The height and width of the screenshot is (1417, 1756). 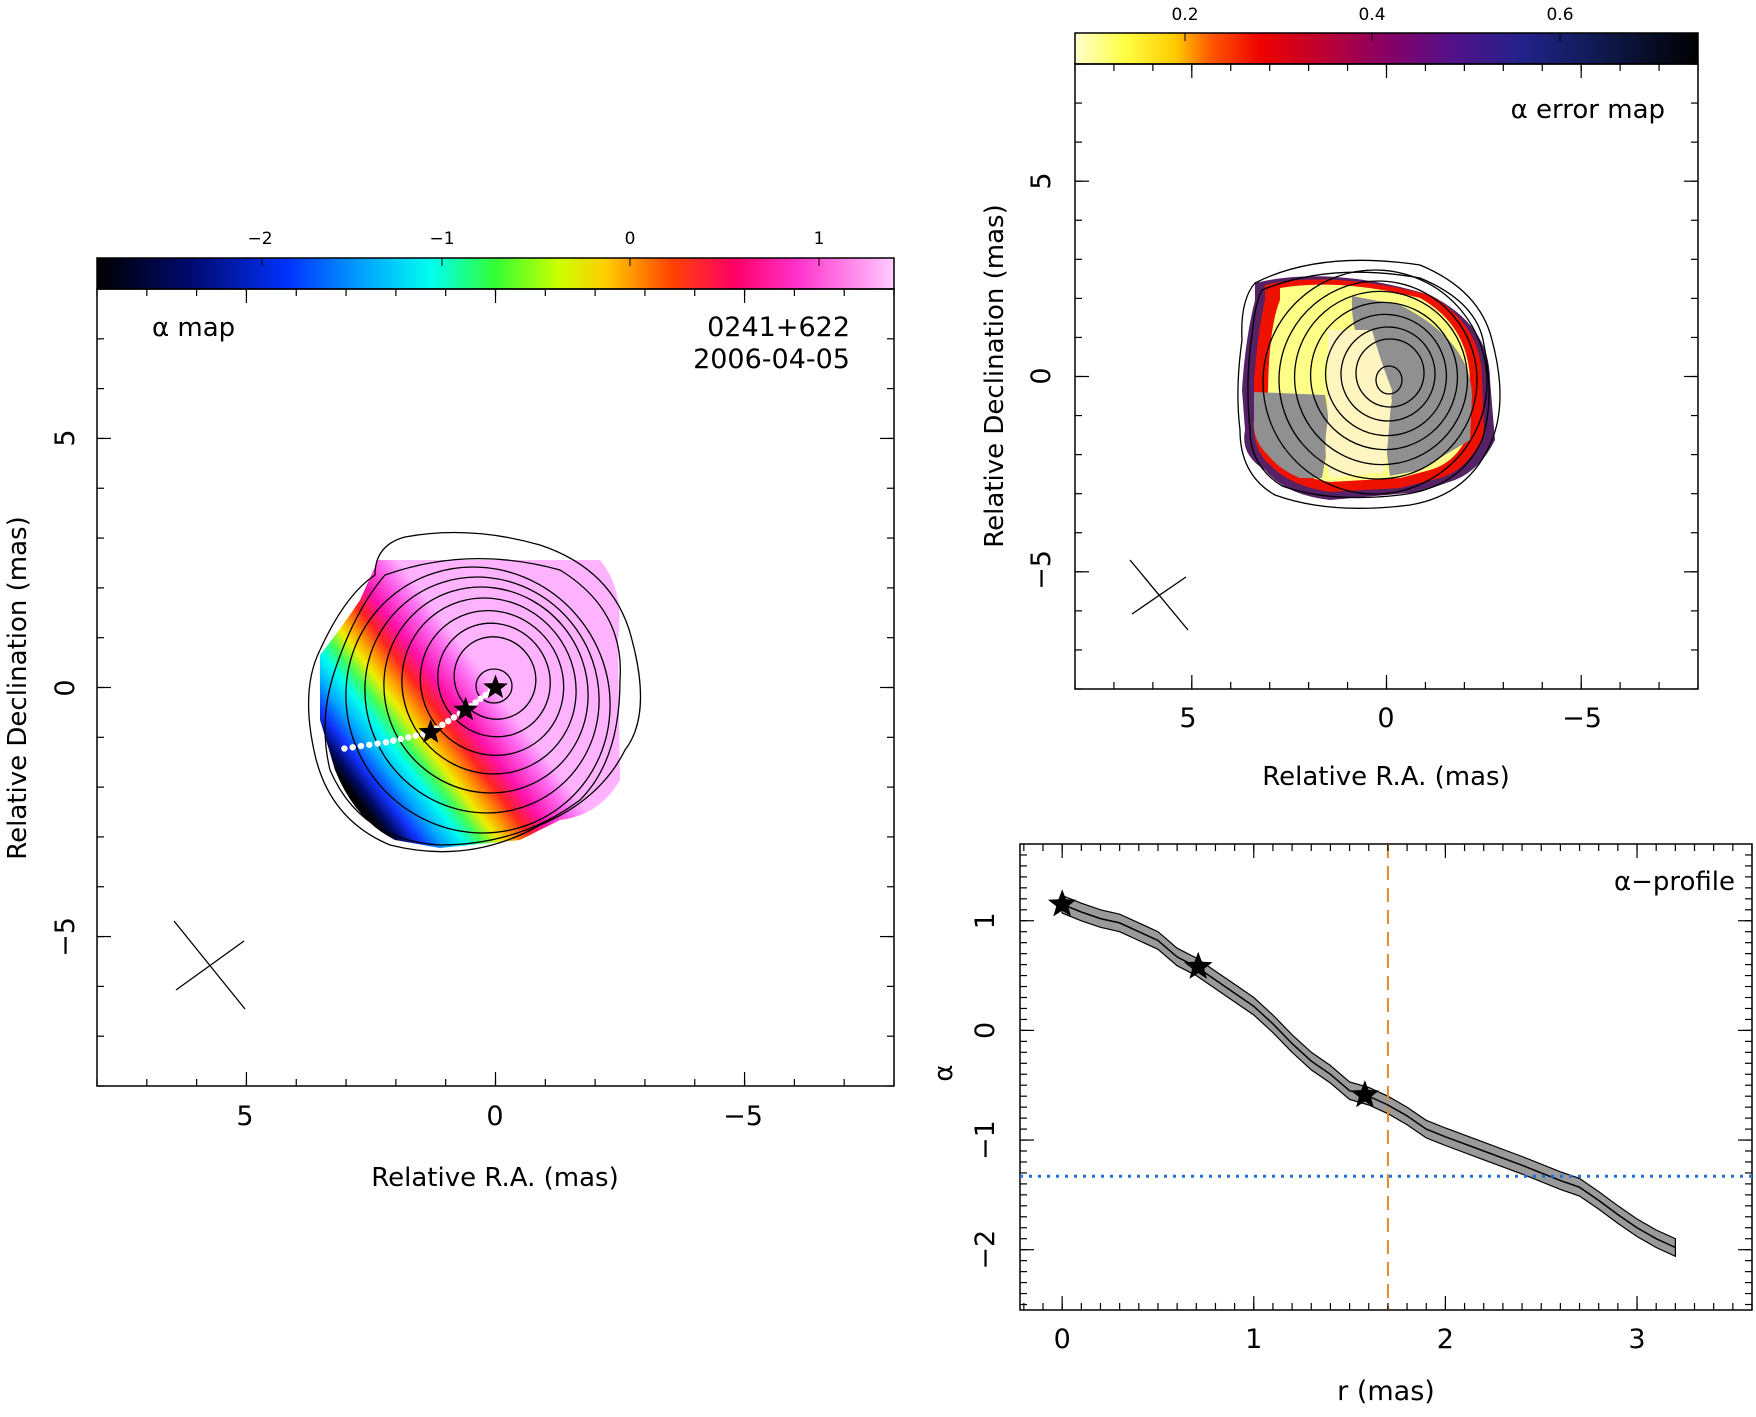 I want to click on error-gray-region-left, so click(x=1291, y=435).